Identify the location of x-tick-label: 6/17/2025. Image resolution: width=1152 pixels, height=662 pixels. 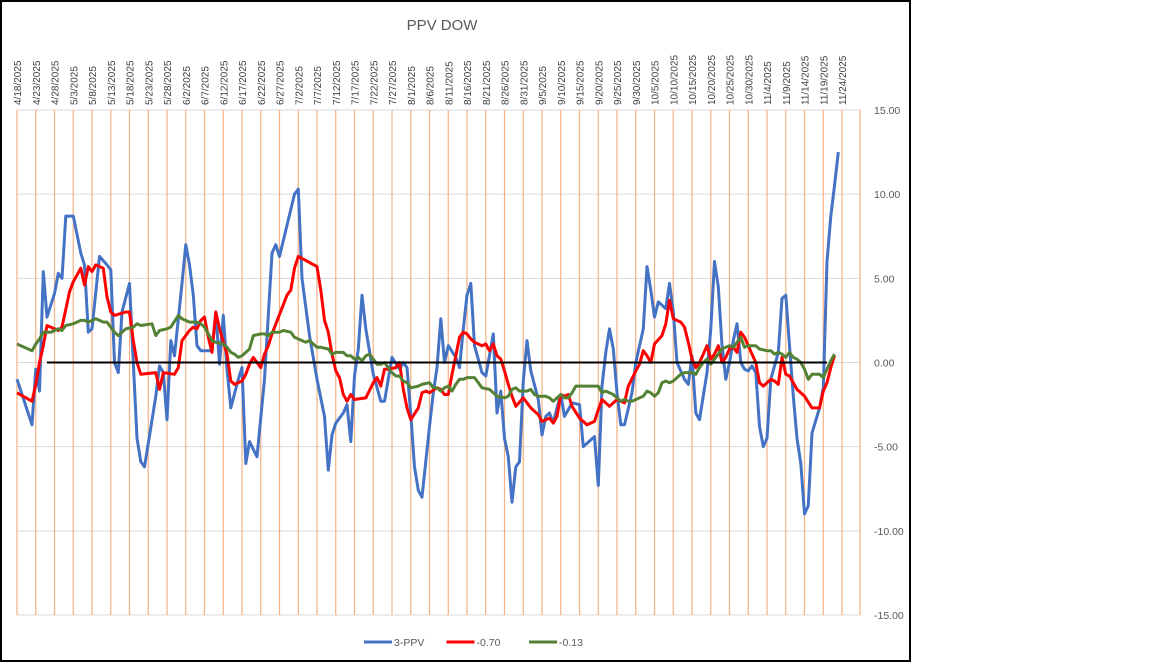
(243, 82).